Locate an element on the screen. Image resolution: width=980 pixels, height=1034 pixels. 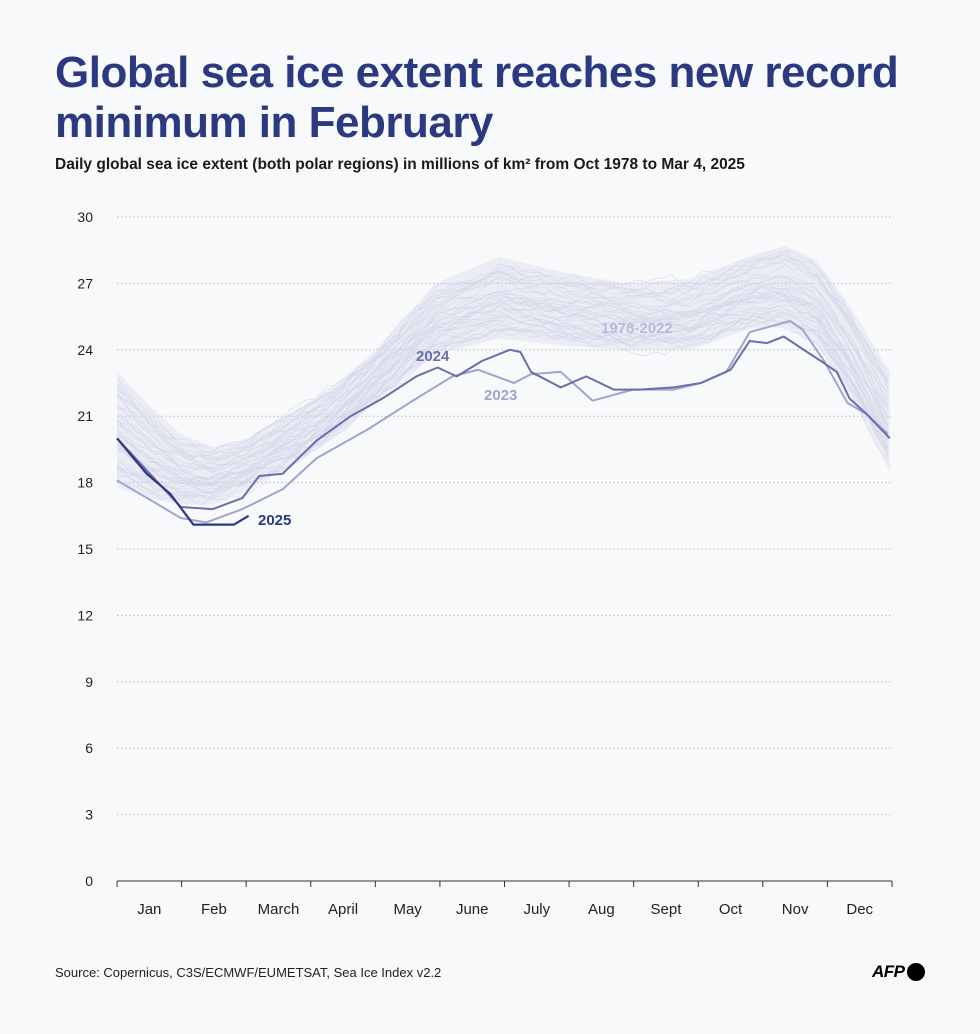
y-tick-label: 18 is located at coordinates (85, 483).